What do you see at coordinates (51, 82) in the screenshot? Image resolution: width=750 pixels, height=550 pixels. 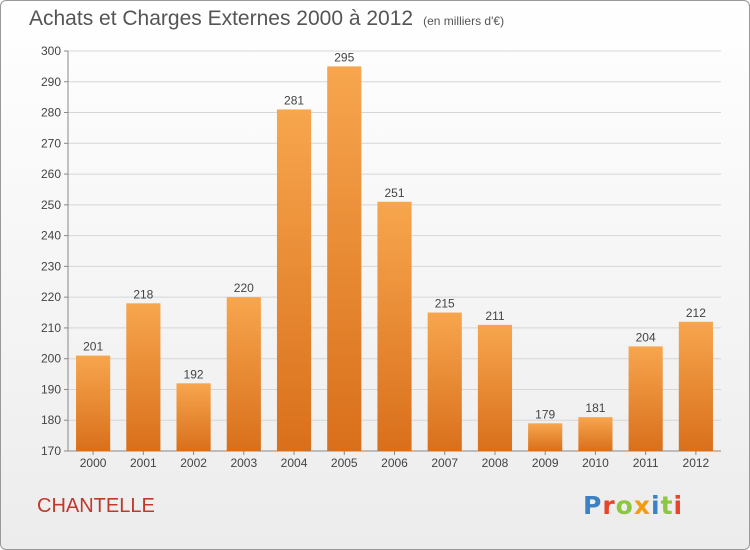 I see `y-tick-label: 290` at bounding box center [51, 82].